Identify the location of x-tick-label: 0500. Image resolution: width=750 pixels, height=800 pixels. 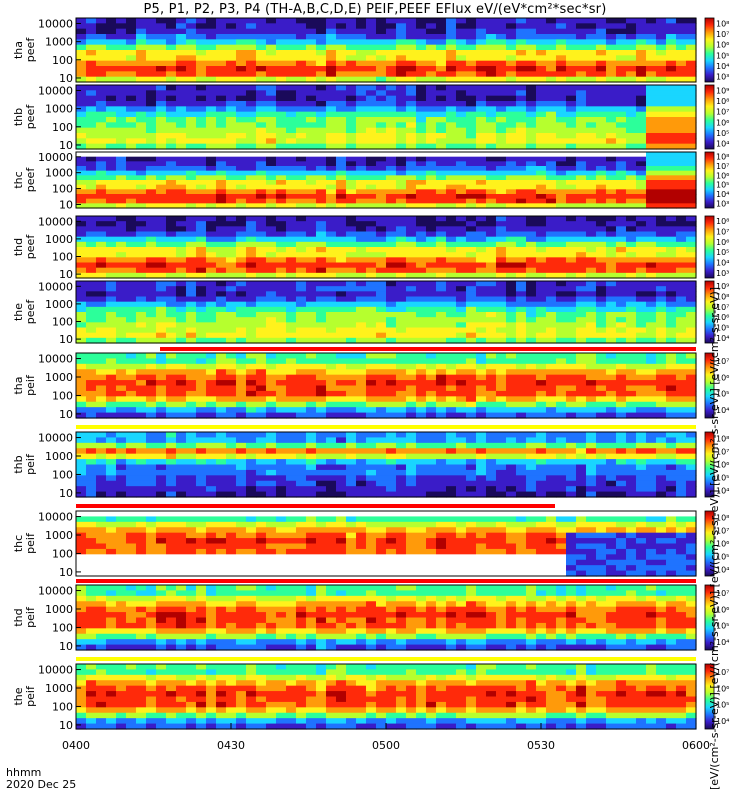
(386, 745).